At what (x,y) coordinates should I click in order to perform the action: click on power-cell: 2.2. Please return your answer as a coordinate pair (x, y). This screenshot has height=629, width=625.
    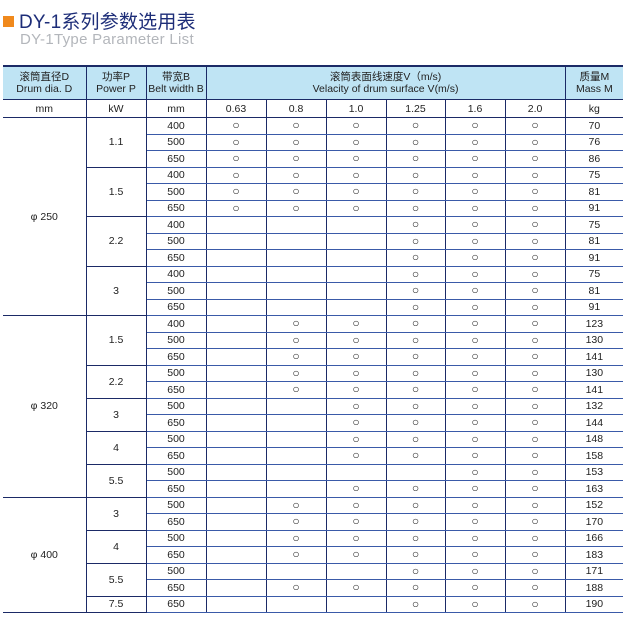
    Looking at the image, I should click on (116, 241).